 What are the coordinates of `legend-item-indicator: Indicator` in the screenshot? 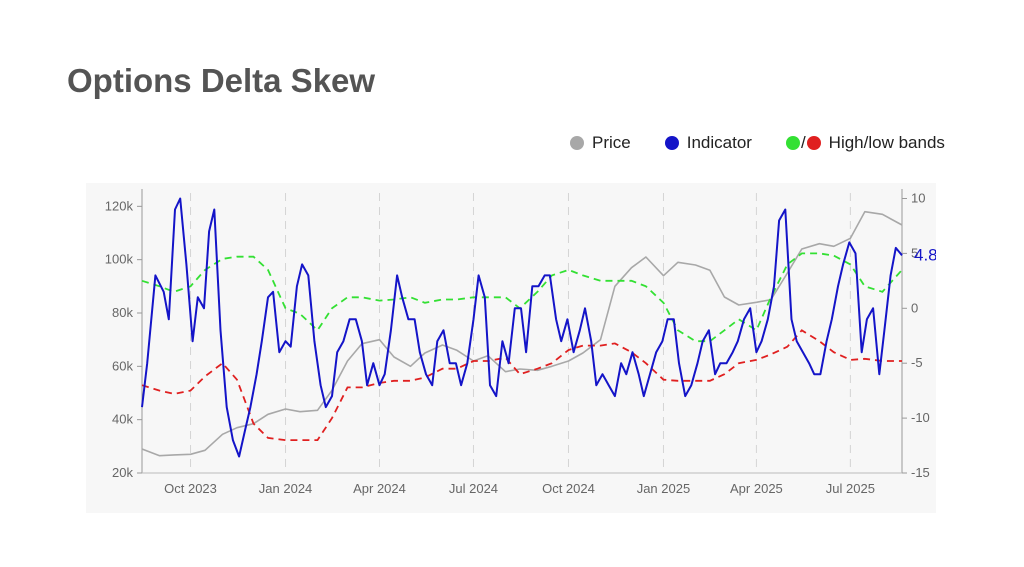 It's located at (708, 143).